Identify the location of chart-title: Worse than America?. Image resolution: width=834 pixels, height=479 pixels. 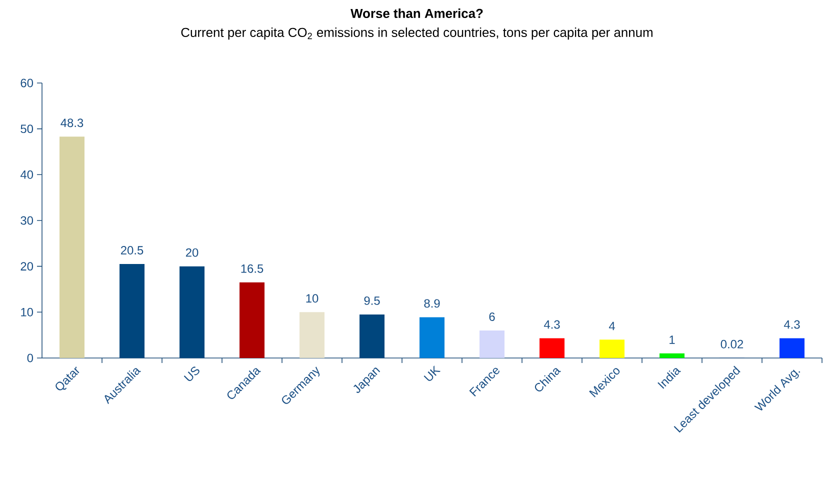
(416, 13).